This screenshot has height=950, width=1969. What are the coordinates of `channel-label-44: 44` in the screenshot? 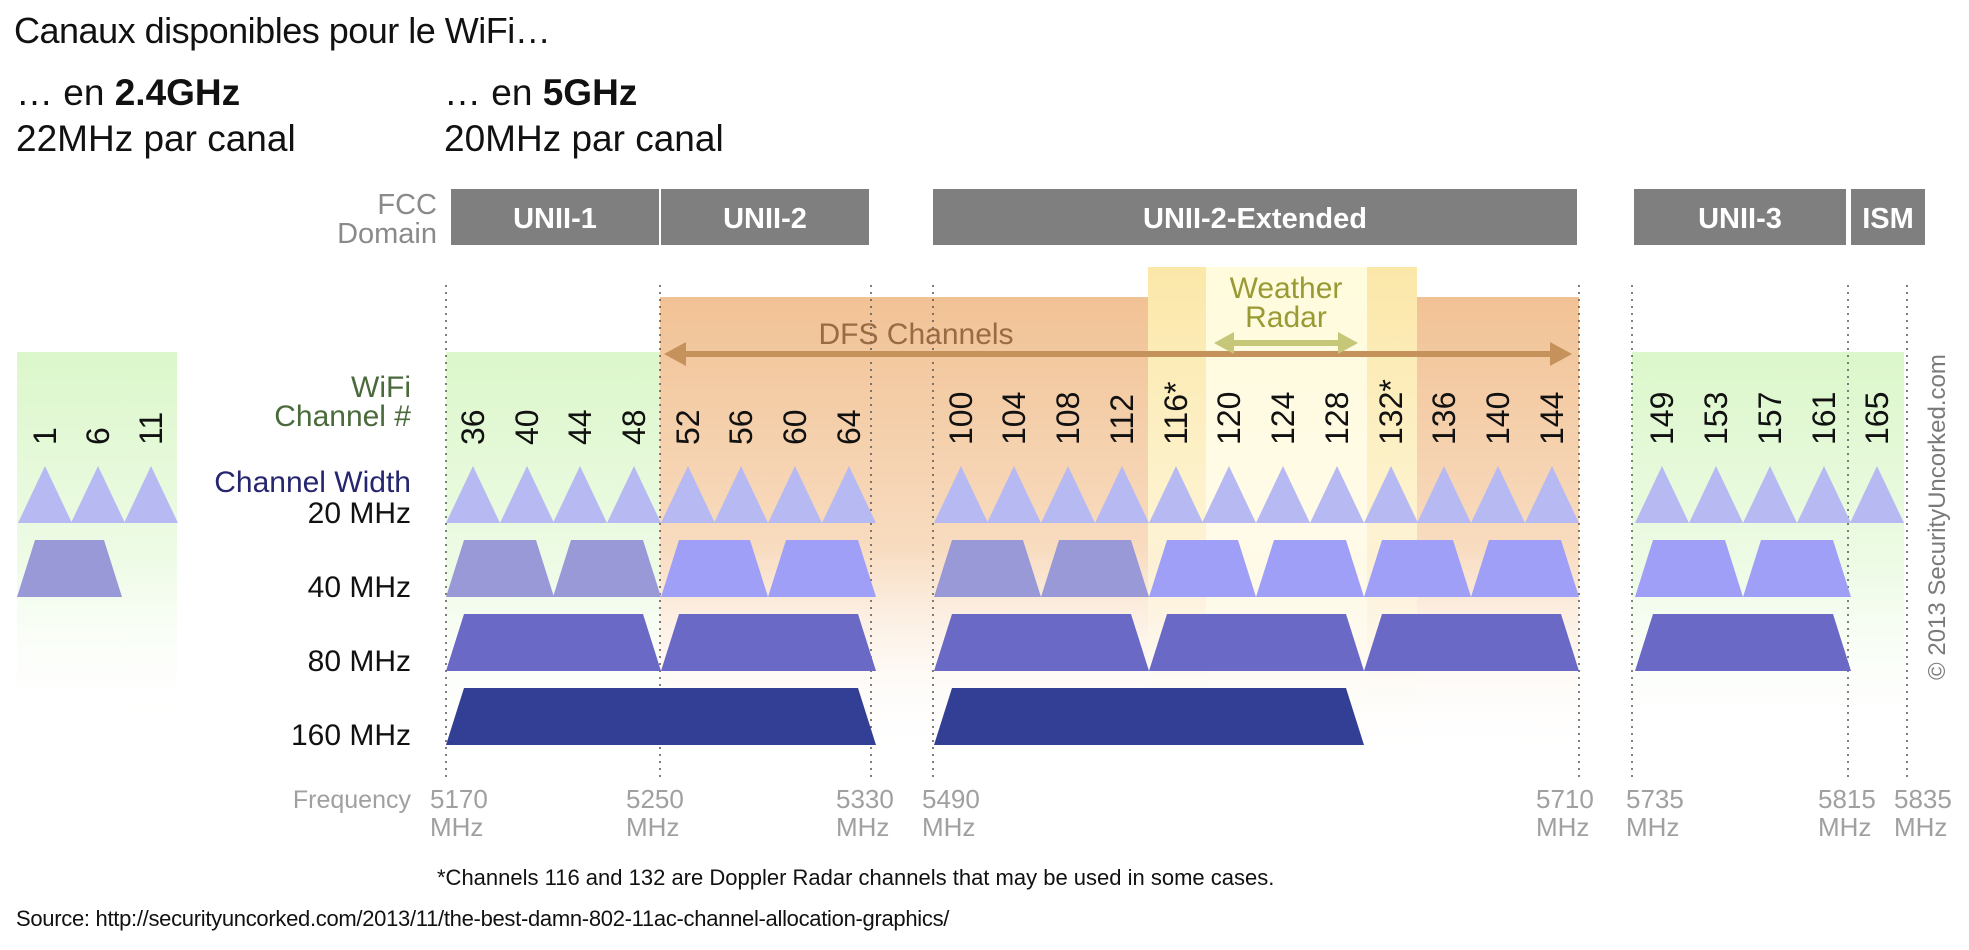 It's located at (580, 427).